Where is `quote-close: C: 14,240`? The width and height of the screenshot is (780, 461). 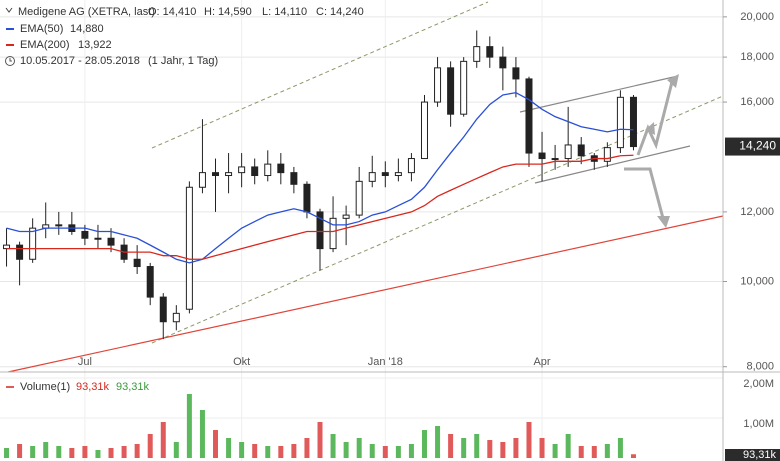
quote-close: C: 14,240 is located at coordinates (340, 12).